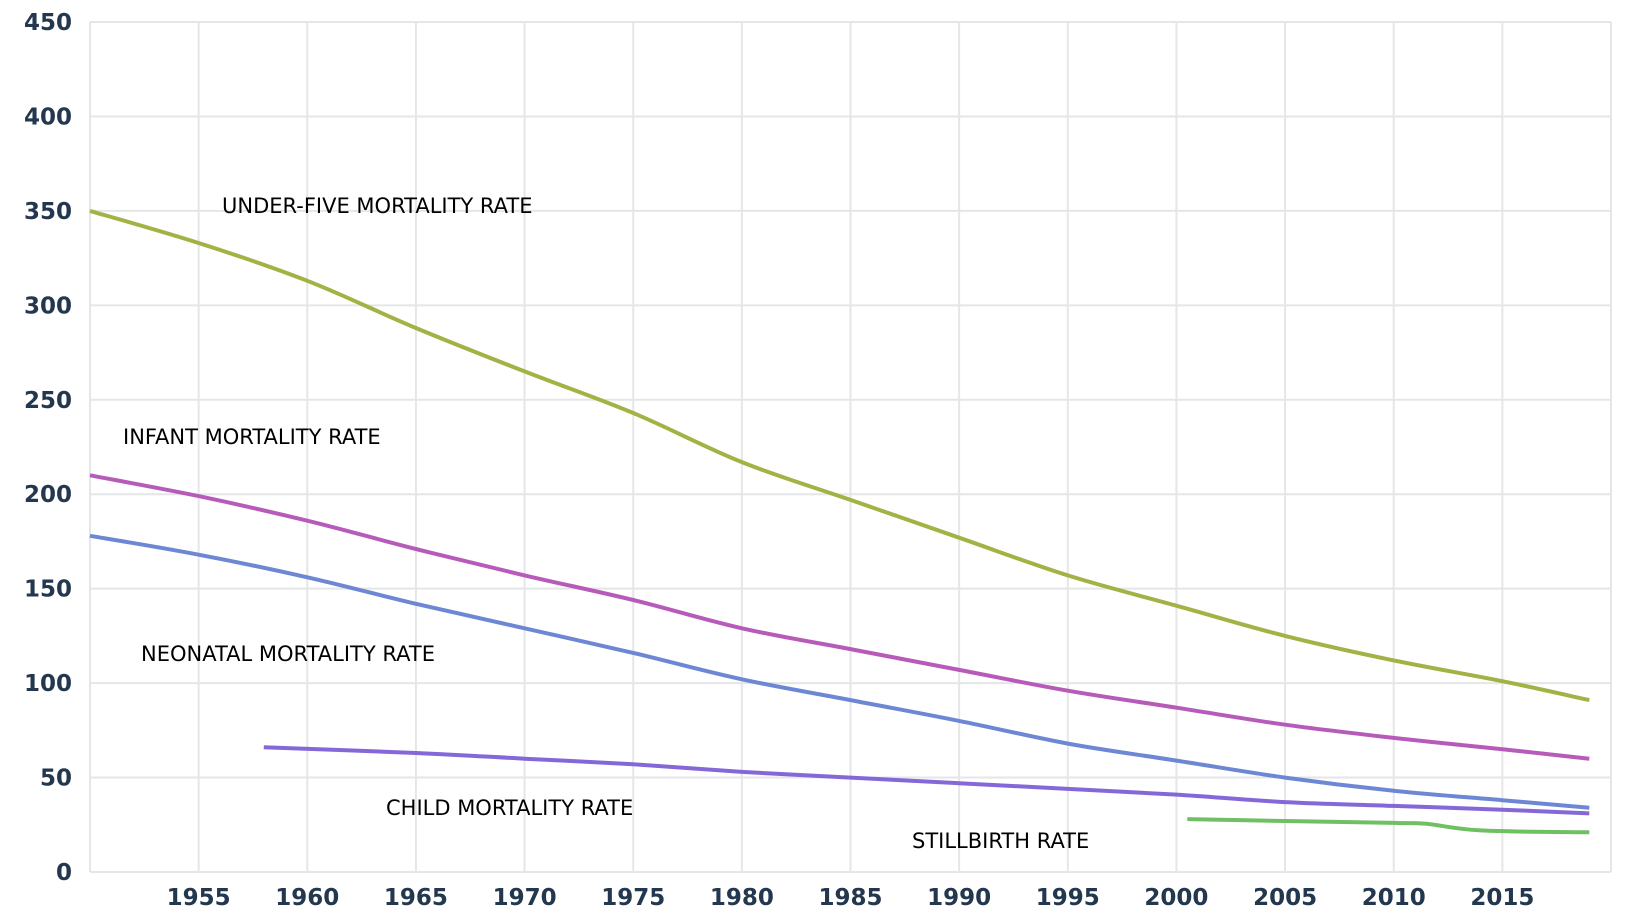 The width and height of the screenshot is (1638, 914). Describe the element at coordinates (48, 117) in the screenshot. I see `y-tick-label: 400` at that location.